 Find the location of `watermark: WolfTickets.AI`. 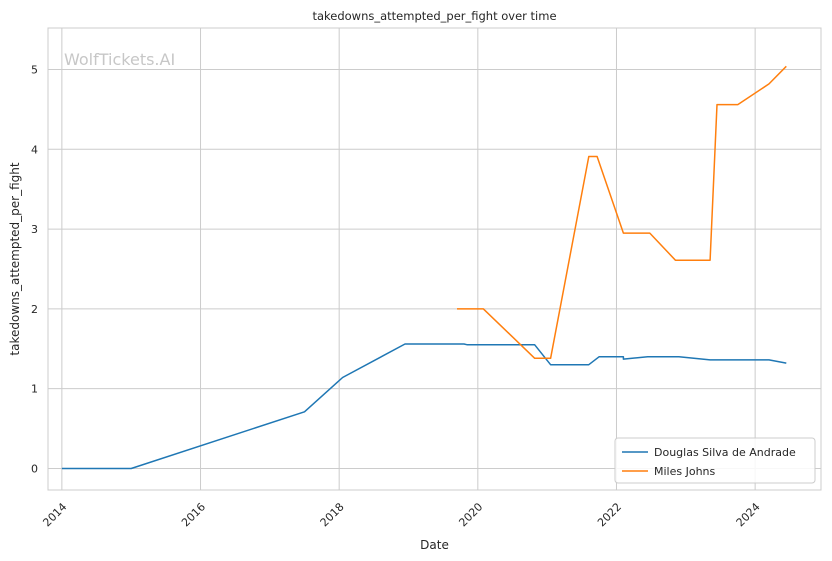

watermark: WolfTickets.AI is located at coordinates (119, 59).